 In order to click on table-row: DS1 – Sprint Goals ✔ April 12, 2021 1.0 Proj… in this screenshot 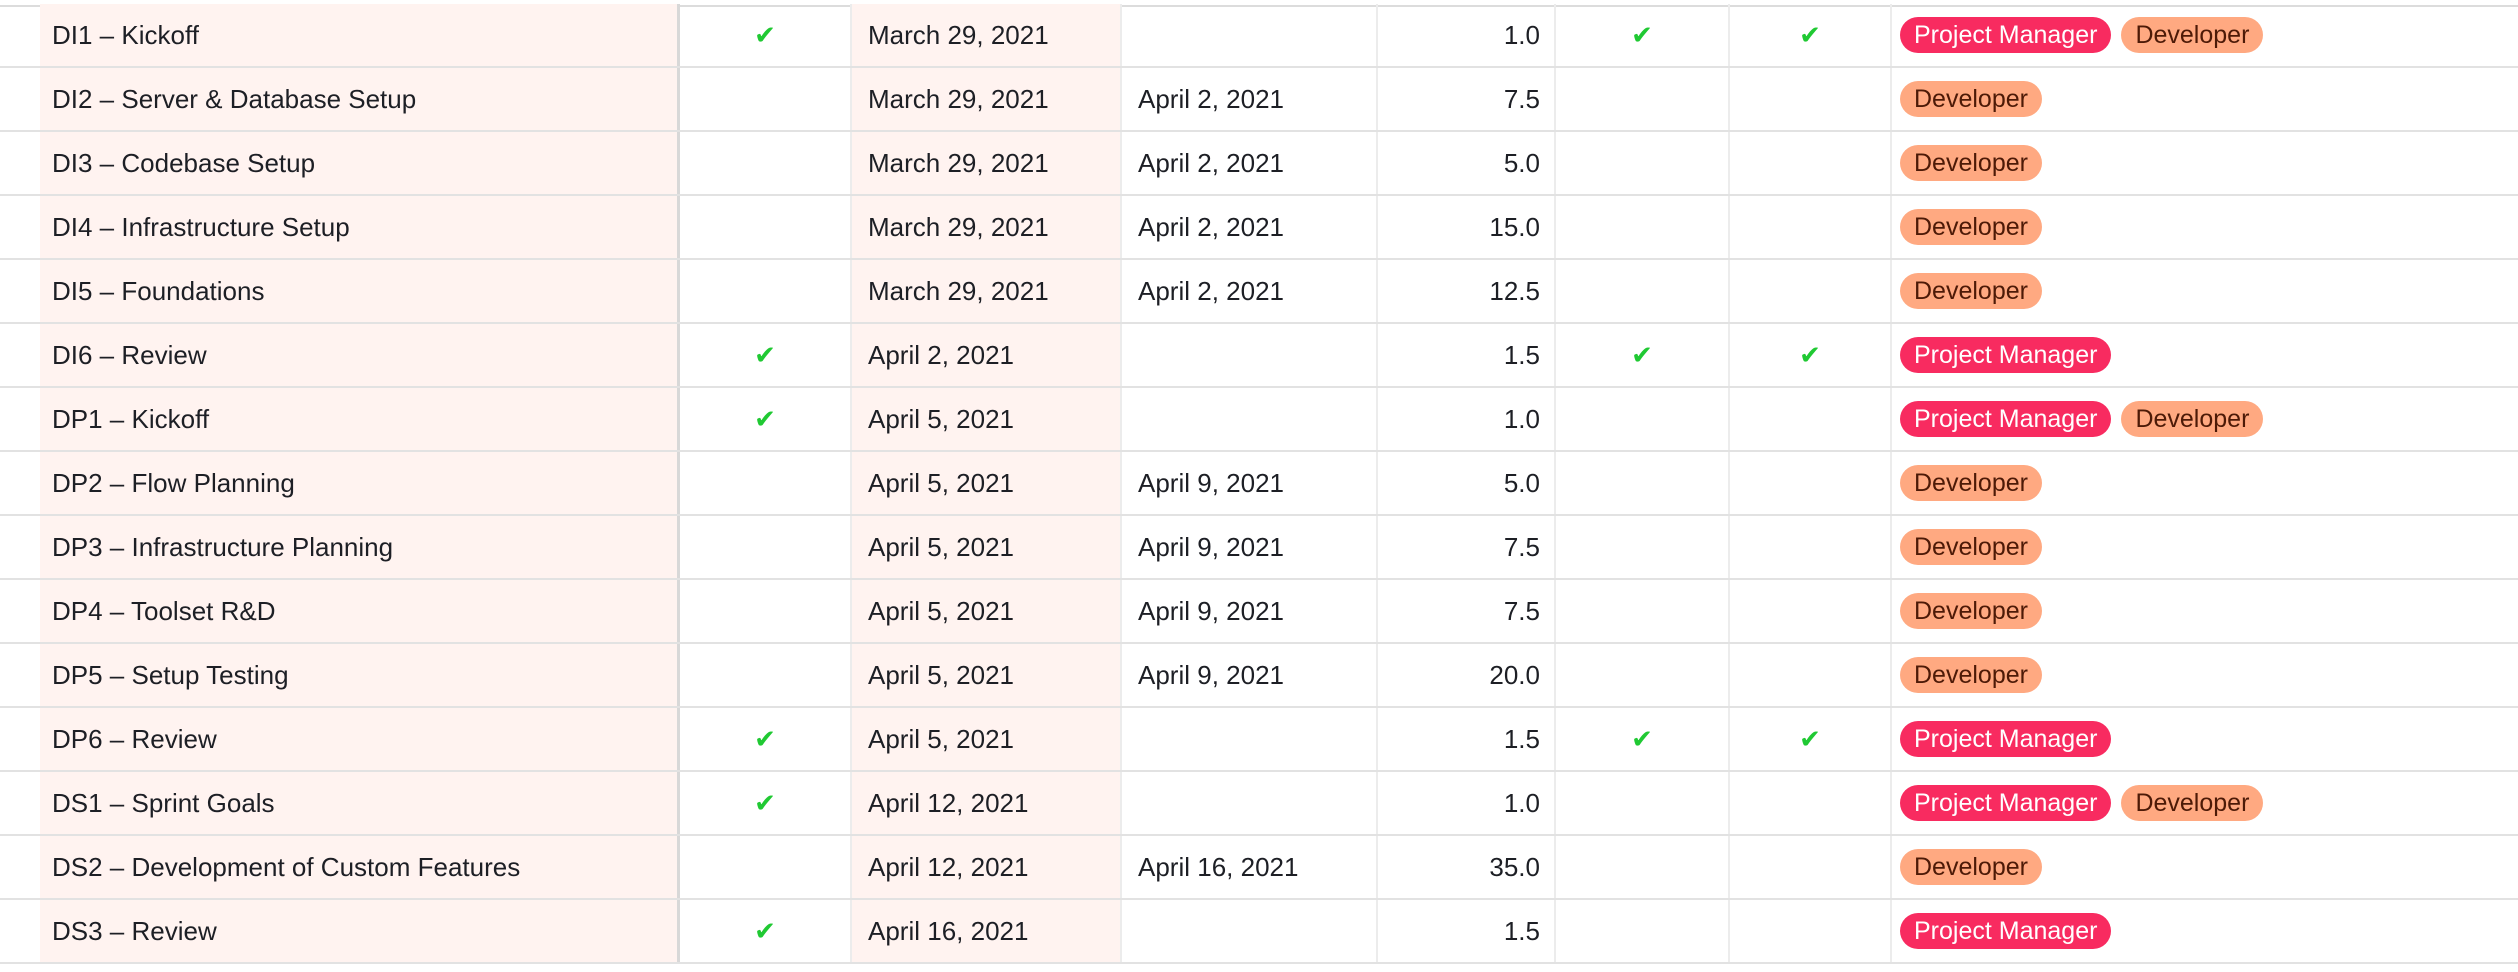, I will do `click(1259, 804)`.